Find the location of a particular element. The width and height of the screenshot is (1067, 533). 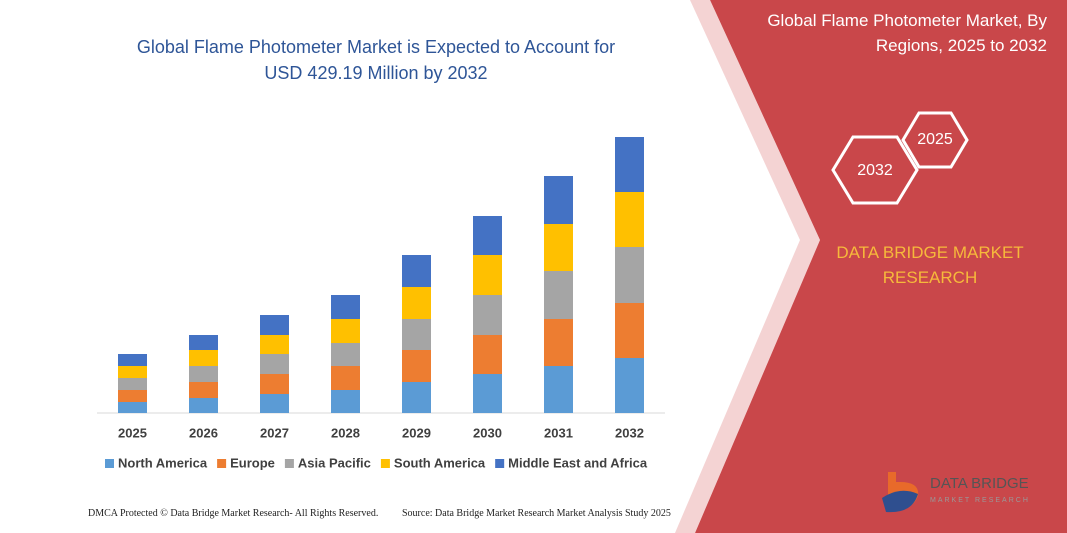

hex-label: 2025 is located at coordinates (935, 139).